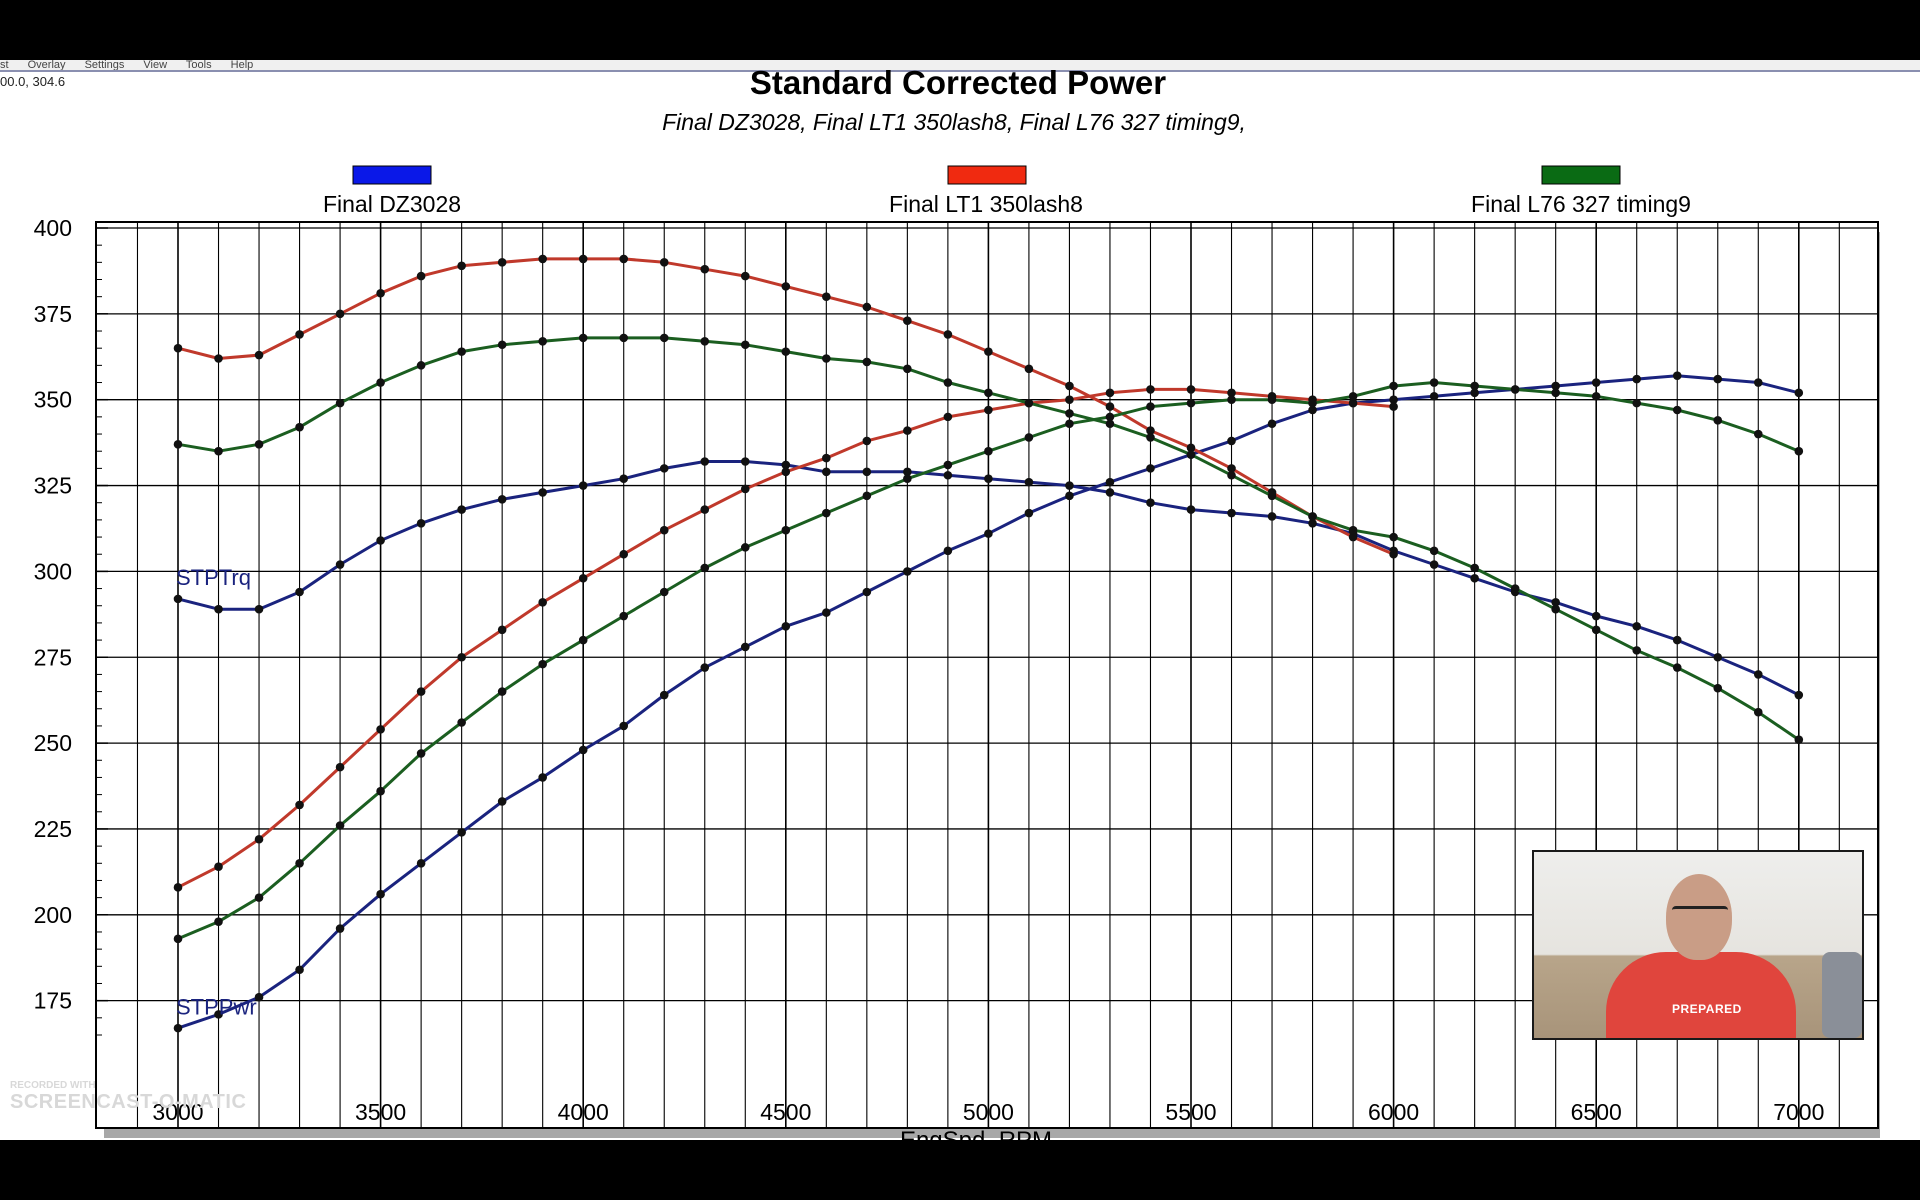 This screenshot has height=1200, width=1920. I want to click on menu-item-view: View, so click(155, 65).